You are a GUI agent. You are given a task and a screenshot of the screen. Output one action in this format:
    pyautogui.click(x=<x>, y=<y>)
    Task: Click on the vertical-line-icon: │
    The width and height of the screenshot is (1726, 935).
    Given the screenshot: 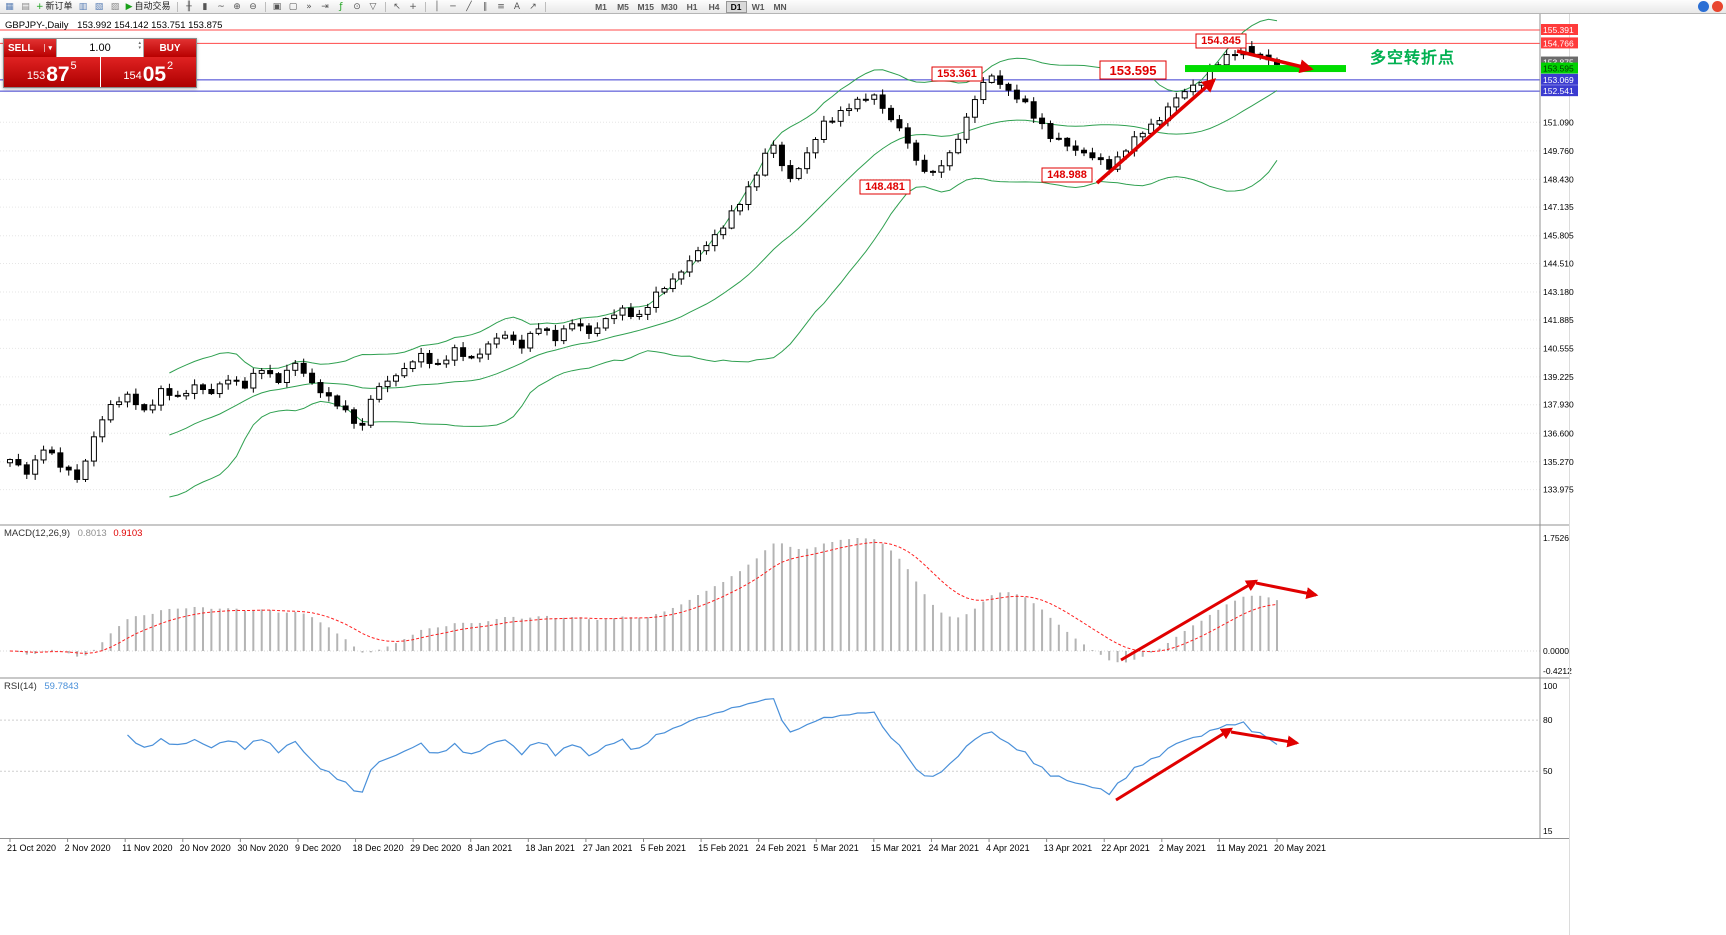 What is the action you would take?
    pyautogui.click(x=437, y=6)
    